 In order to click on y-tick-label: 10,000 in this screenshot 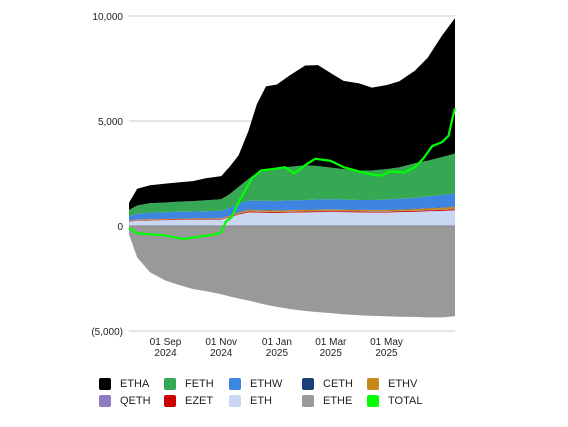, I will do `click(107, 17)`.